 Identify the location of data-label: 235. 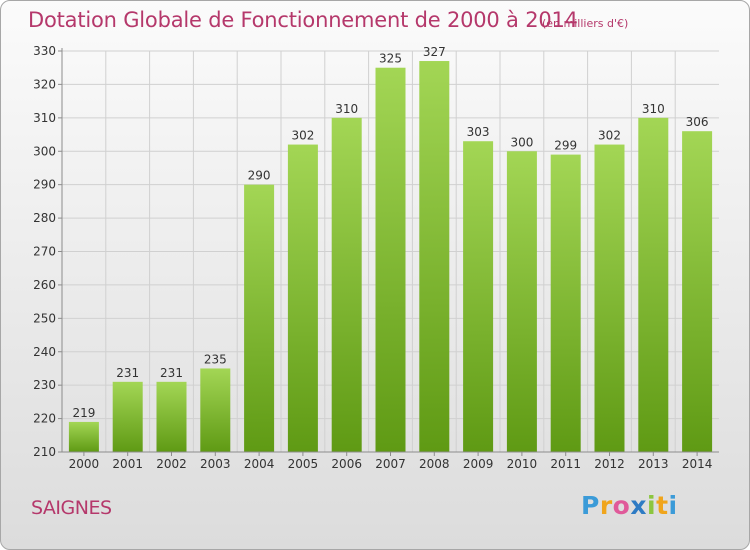
(215, 359).